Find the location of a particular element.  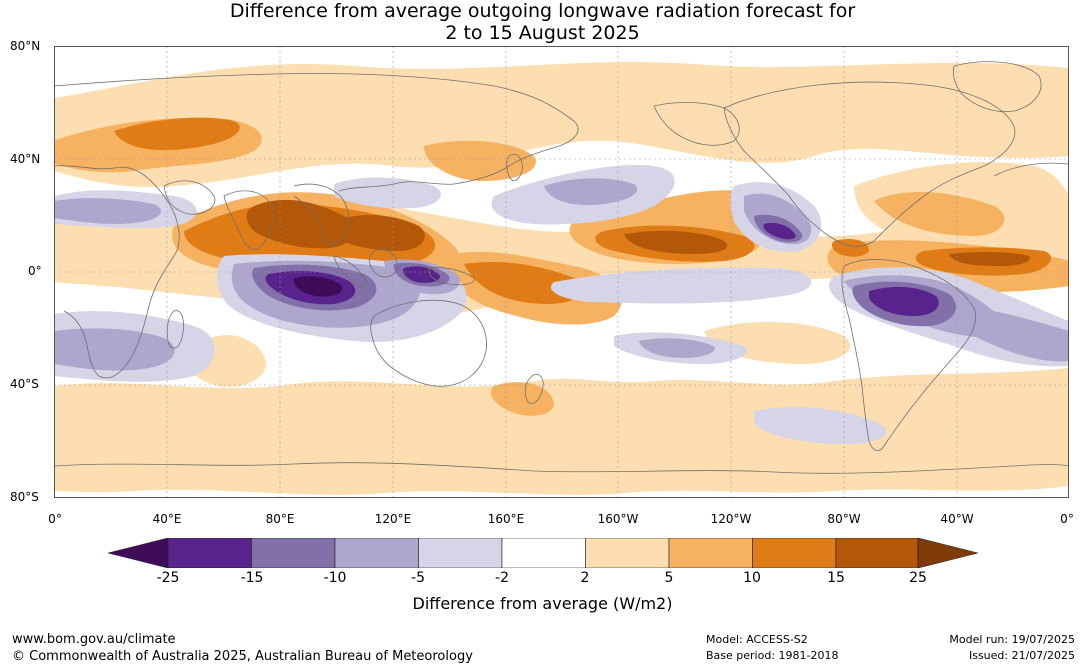

anomaly-n1-east-asia is located at coordinates (388, 193).